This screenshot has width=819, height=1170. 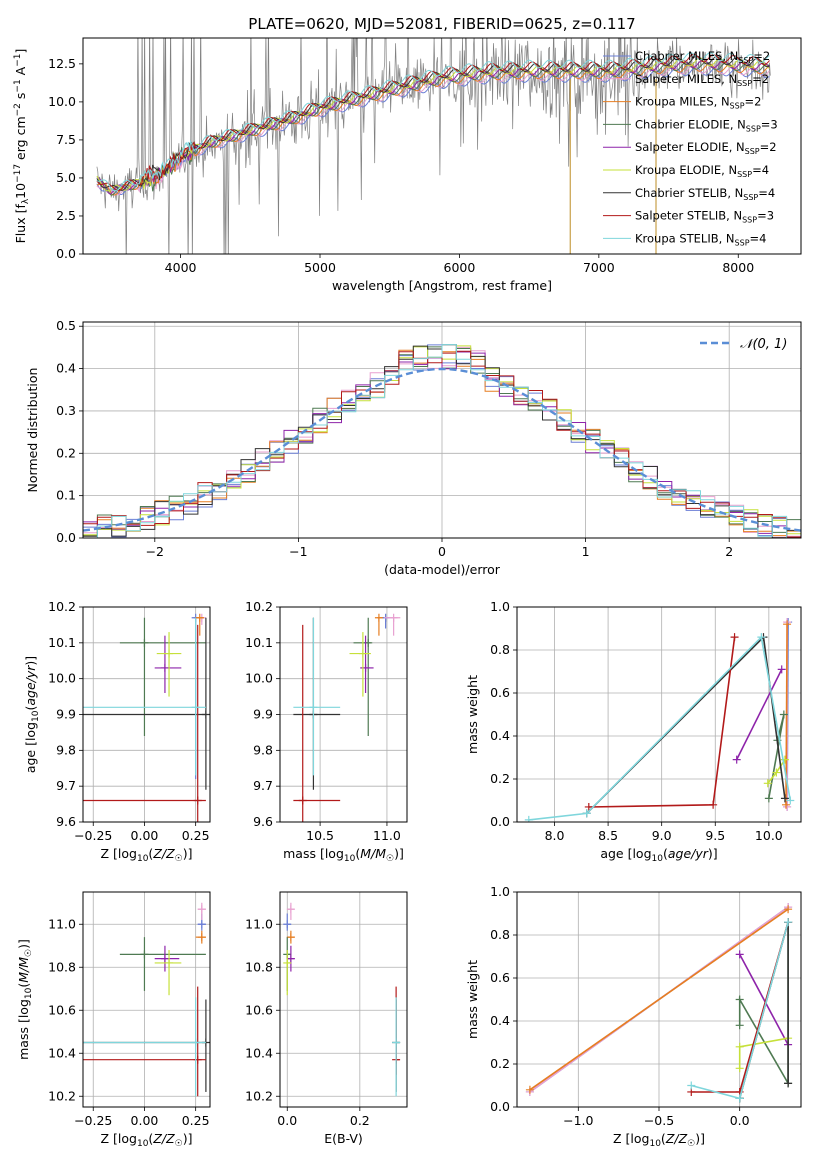 What do you see at coordinates (706, 148) in the screenshot?
I see `legend-entry: Salpeter ELODIE, NSSP=2` at bounding box center [706, 148].